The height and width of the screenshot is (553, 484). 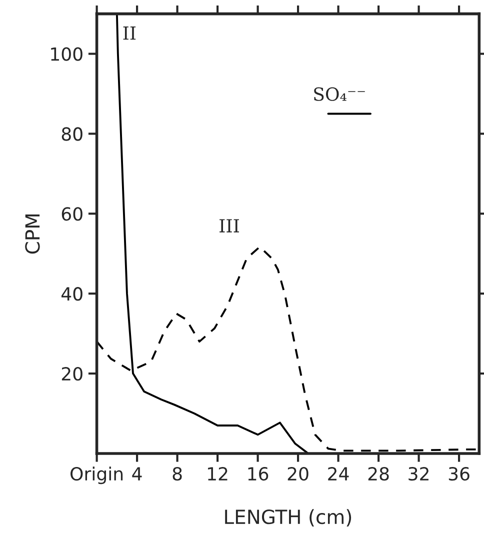 I want to click on x-tick-label: 12, so click(x=218, y=473).